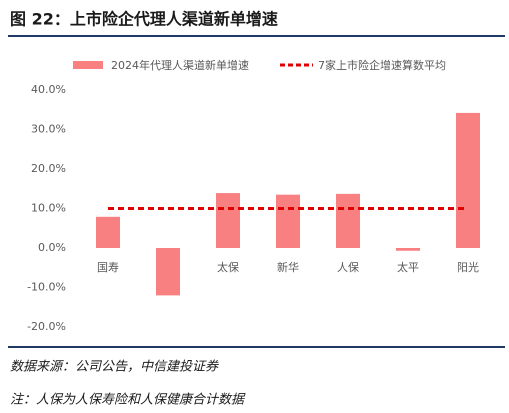  What do you see at coordinates (180, 65) in the screenshot?
I see `legend-label: 2024年代理人渠道新单增速` at bounding box center [180, 65].